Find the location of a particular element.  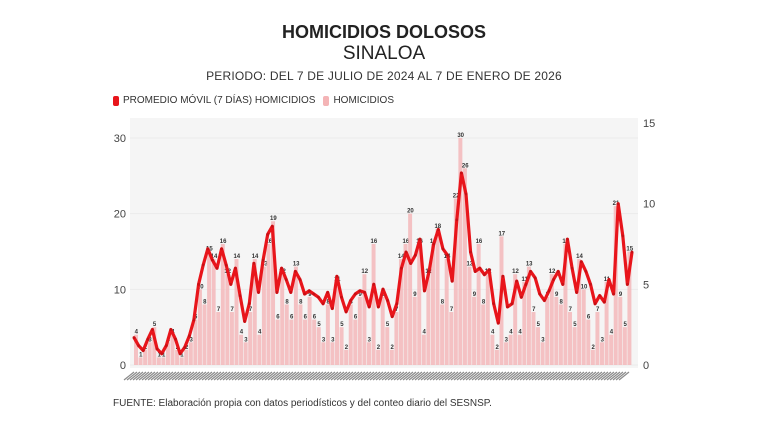

legend-swatch-moving-average is located at coordinates (116, 100).